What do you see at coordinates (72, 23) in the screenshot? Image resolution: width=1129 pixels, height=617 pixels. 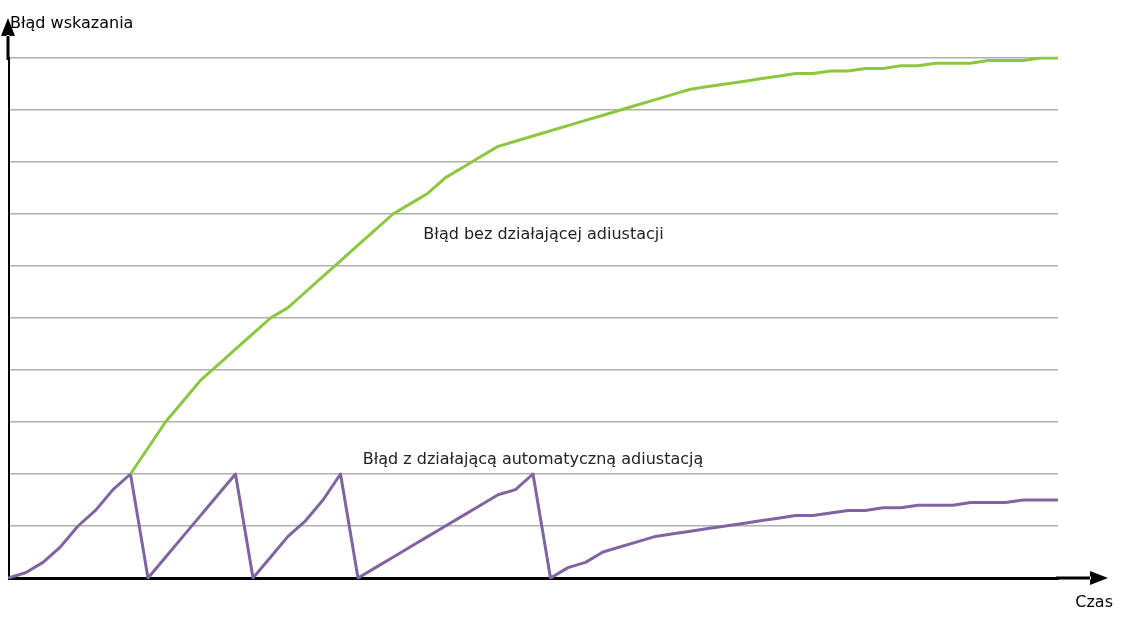 I see `y-axis-title: Błąd wskazania` at bounding box center [72, 23].